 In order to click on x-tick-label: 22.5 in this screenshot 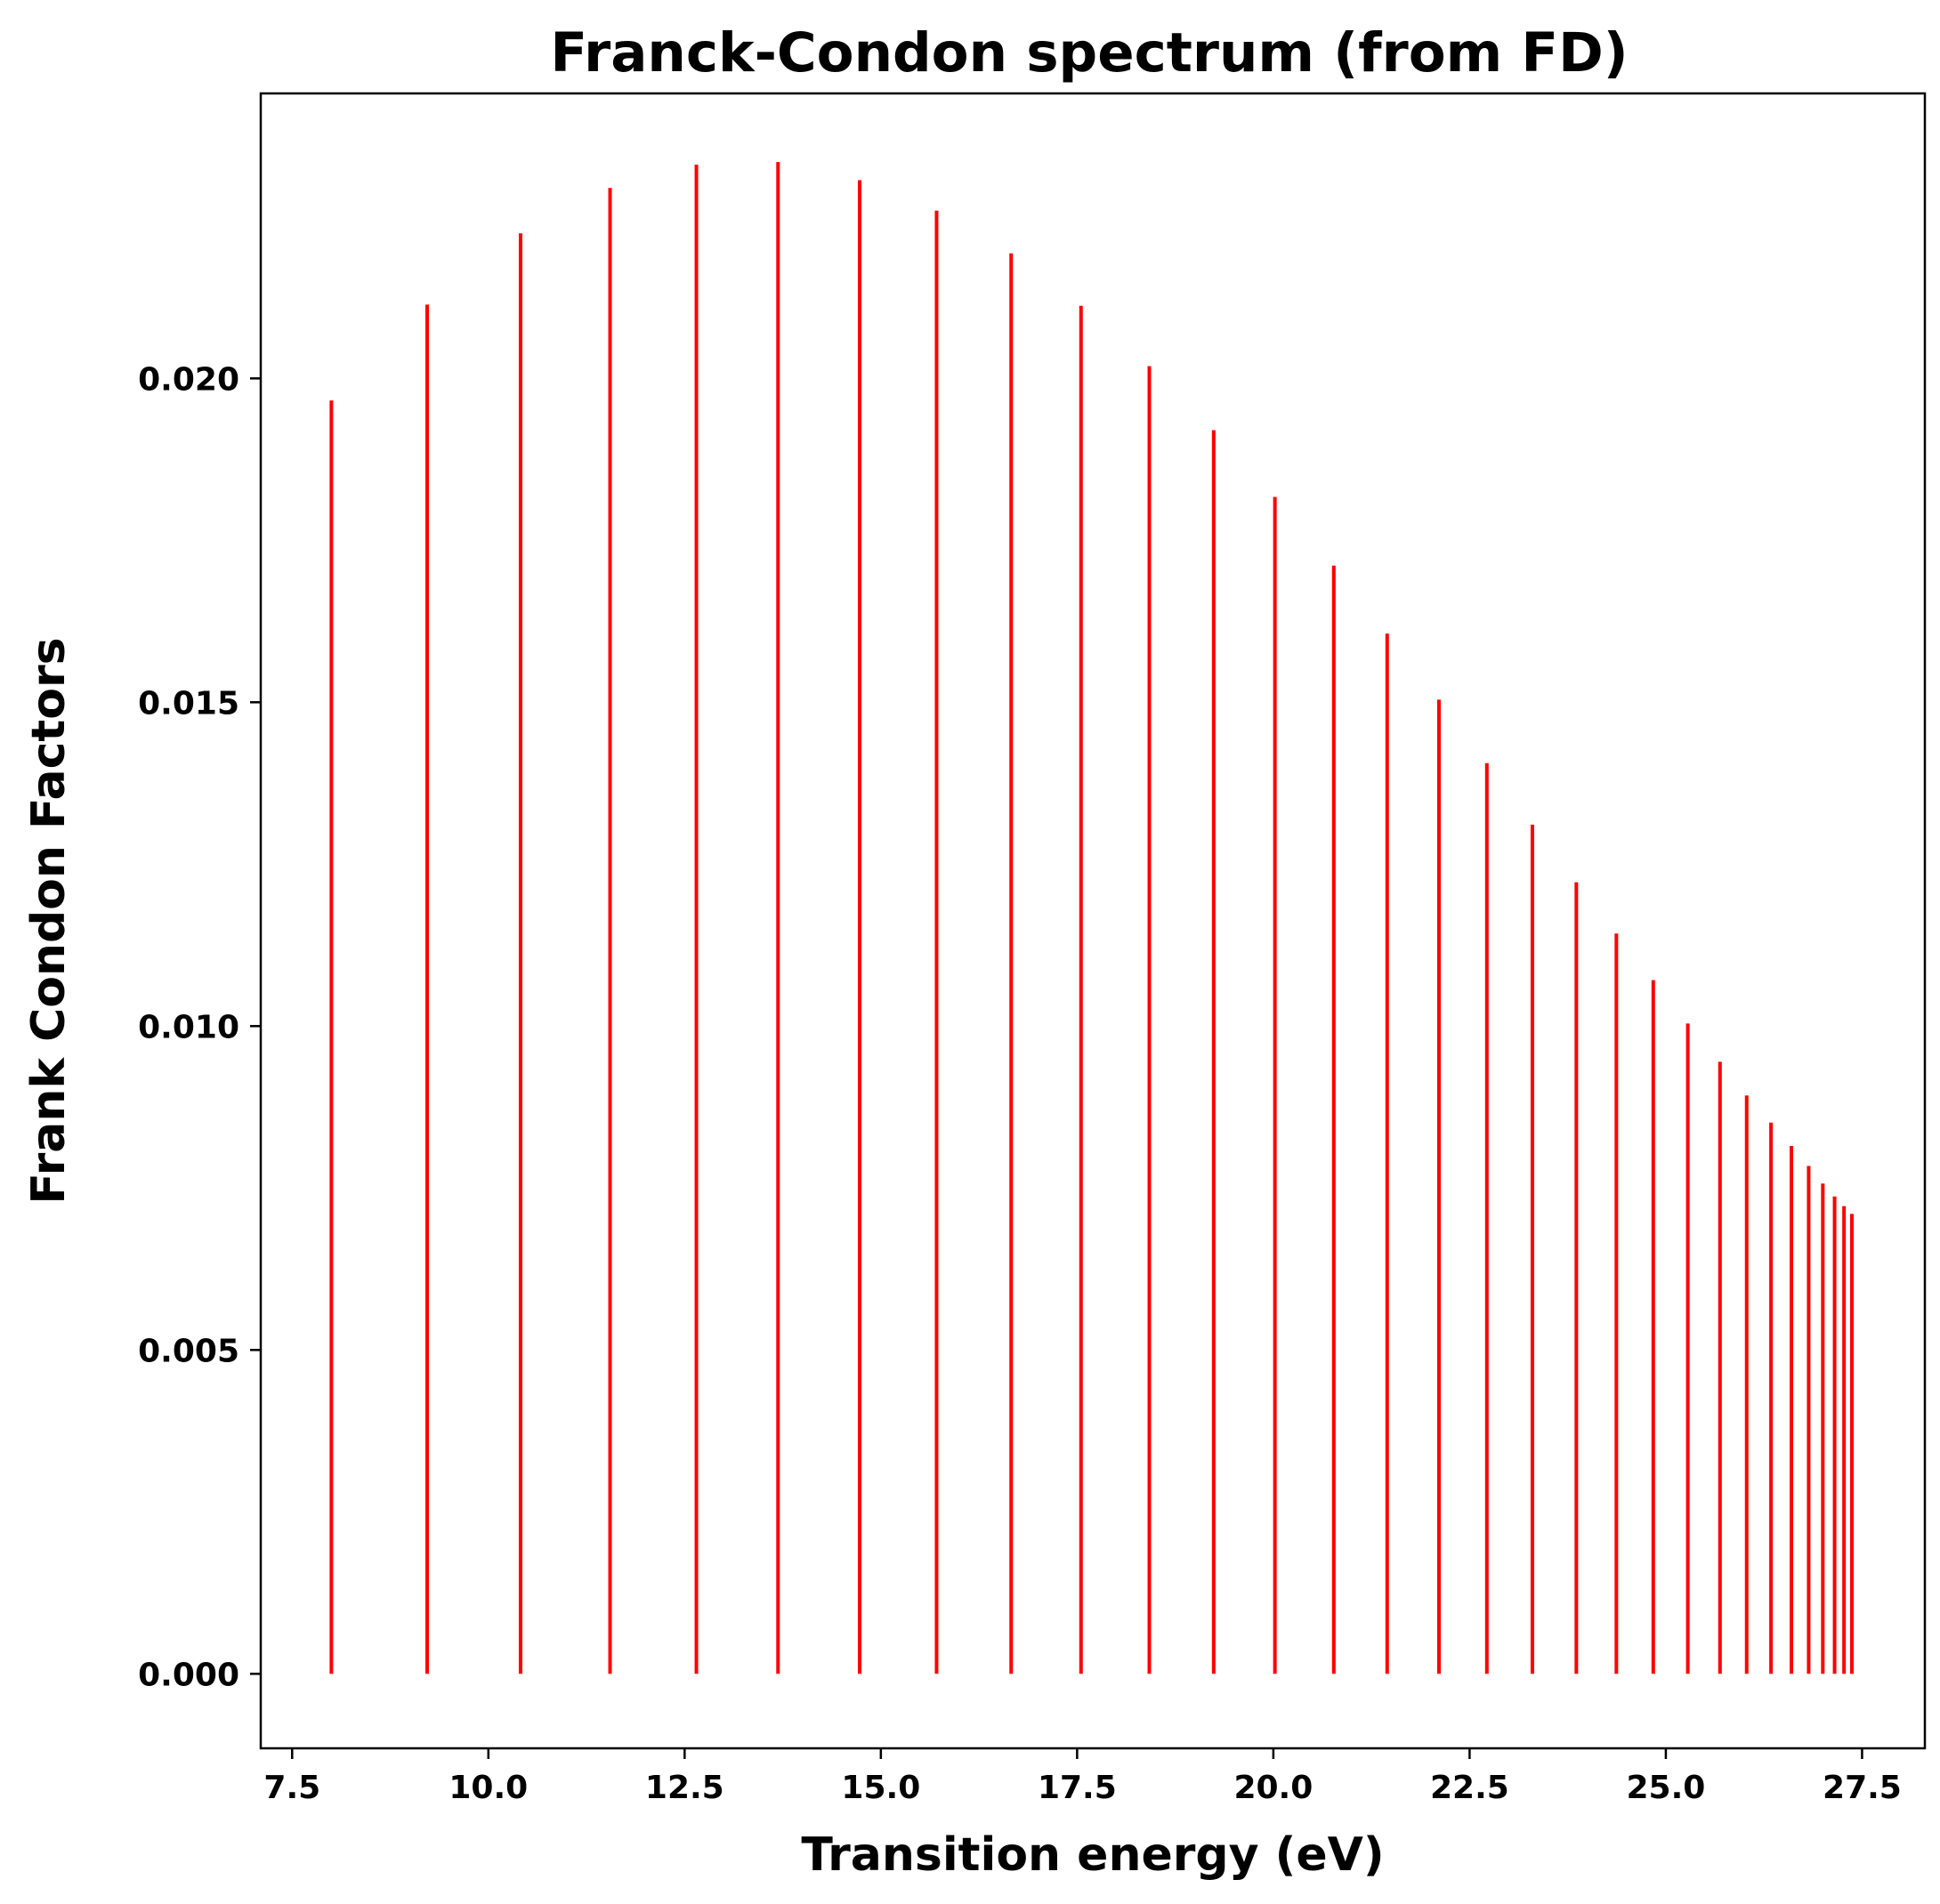, I will do `click(1469, 1788)`.